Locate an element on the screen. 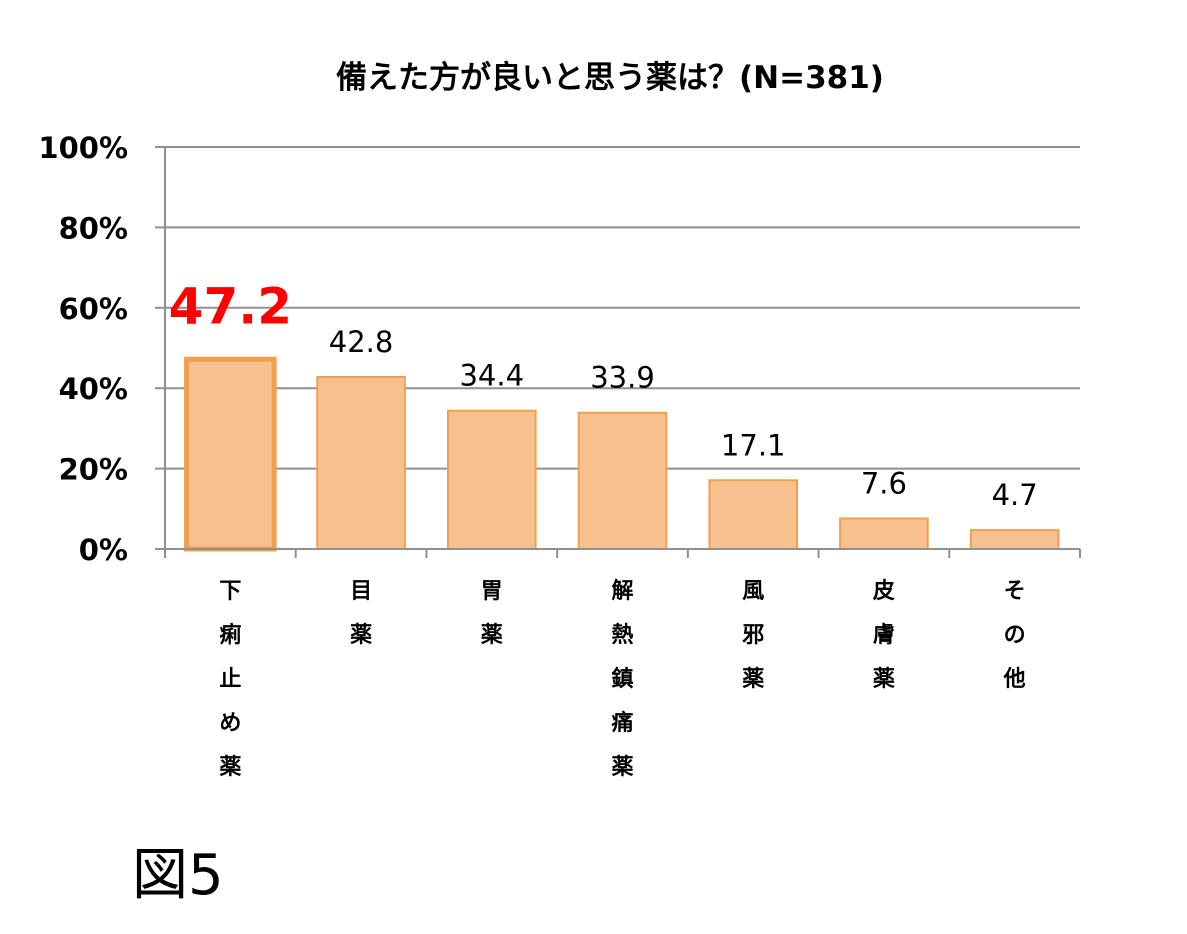  category-label: 皮膚薬 is located at coordinates (884, 635).